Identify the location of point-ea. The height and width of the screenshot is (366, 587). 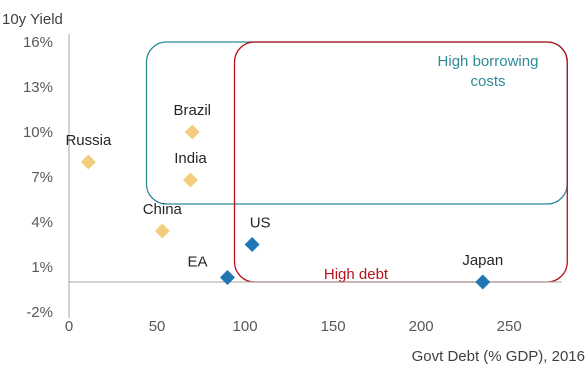
(227, 277).